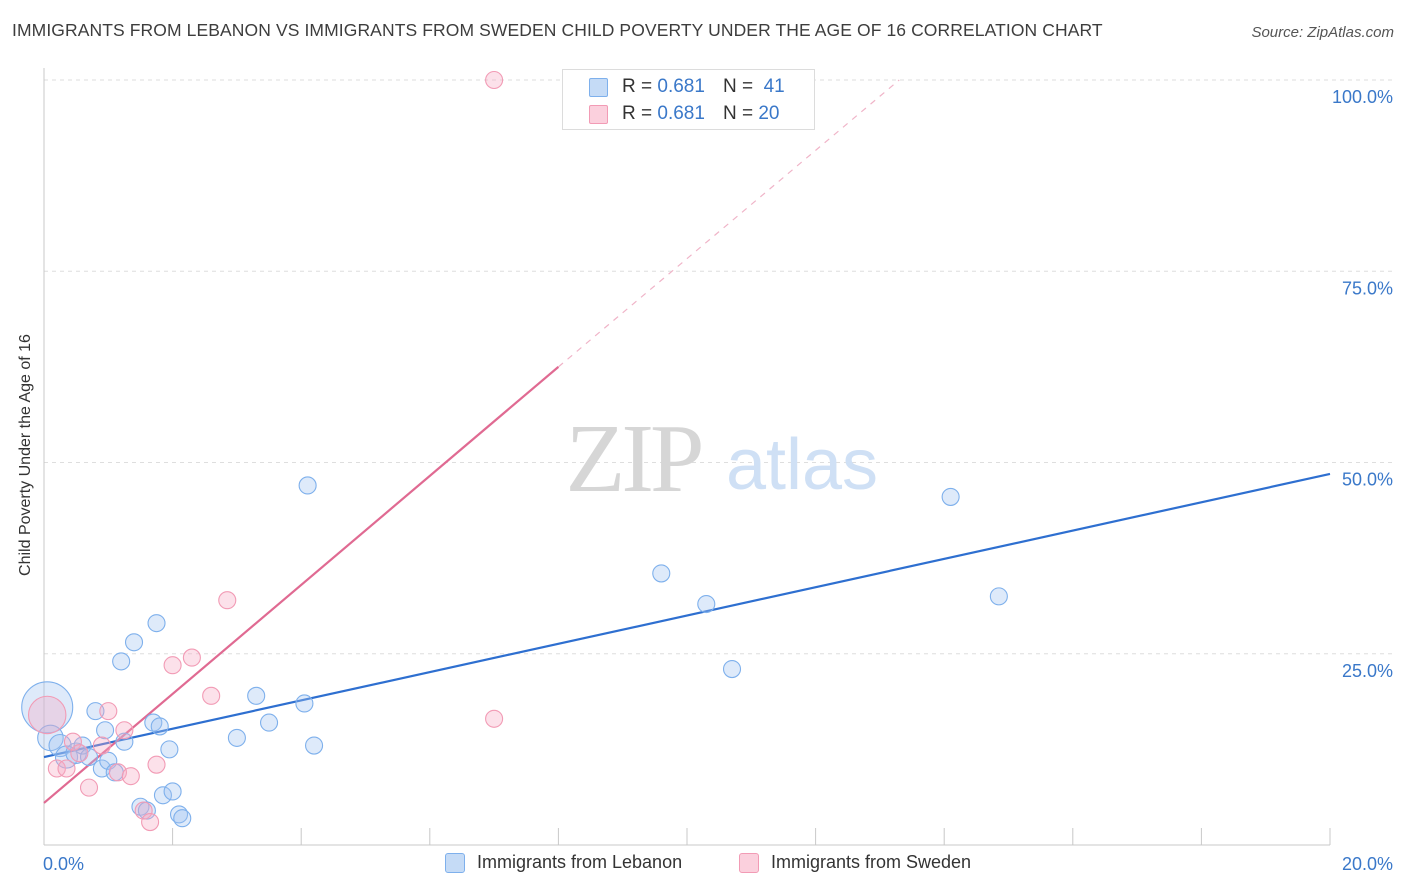  What do you see at coordinates (738, 113) in the screenshot?
I see `sweden-n-label: N =` at bounding box center [738, 113].